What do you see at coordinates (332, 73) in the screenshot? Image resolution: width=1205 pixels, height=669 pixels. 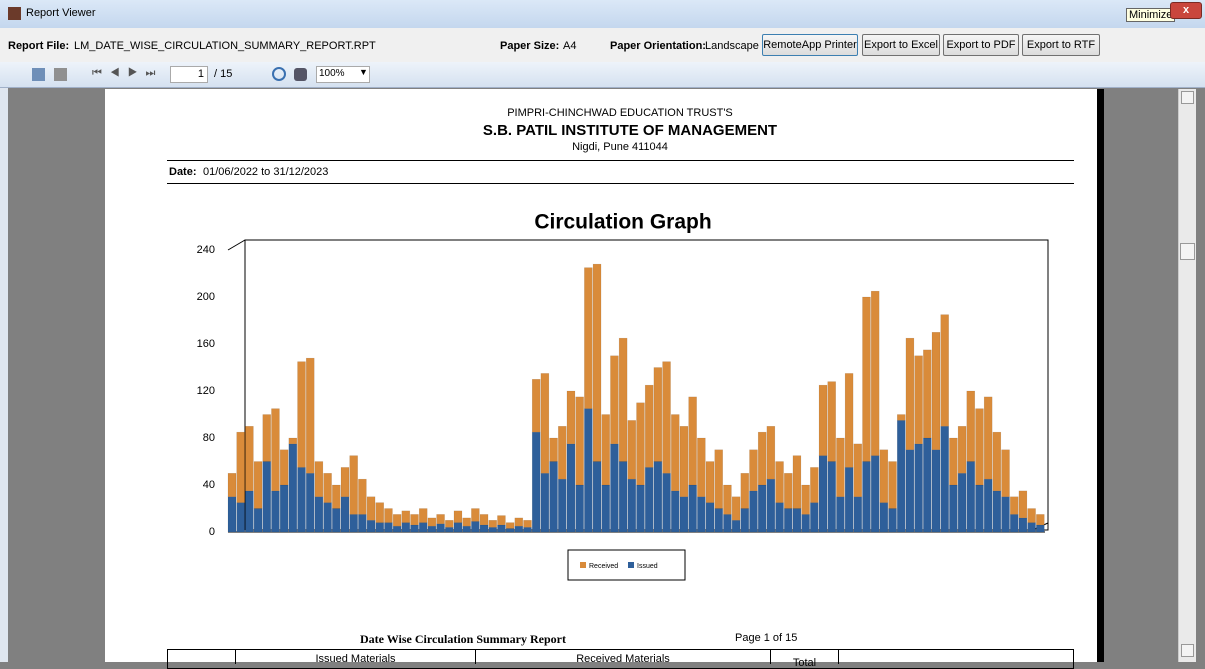 I see `zoom-value: 100%` at bounding box center [332, 73].